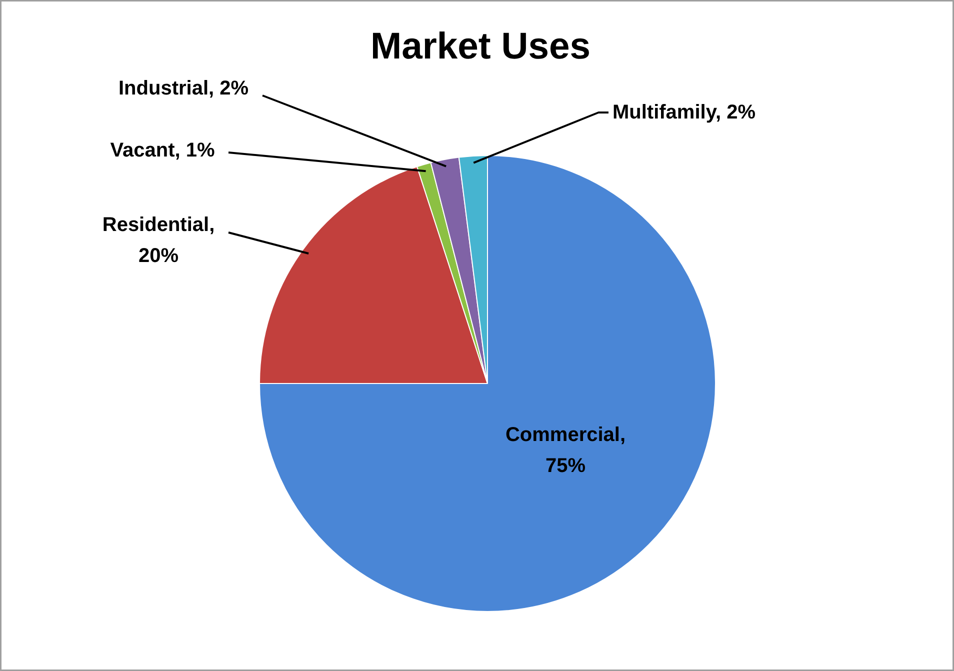 The width and height of the screenshot is (954, 671). What do you see at coordinates (158, 240) in the screenshot?
I see `slice-label: Residential, 20%` at bounding box center [158, 240].